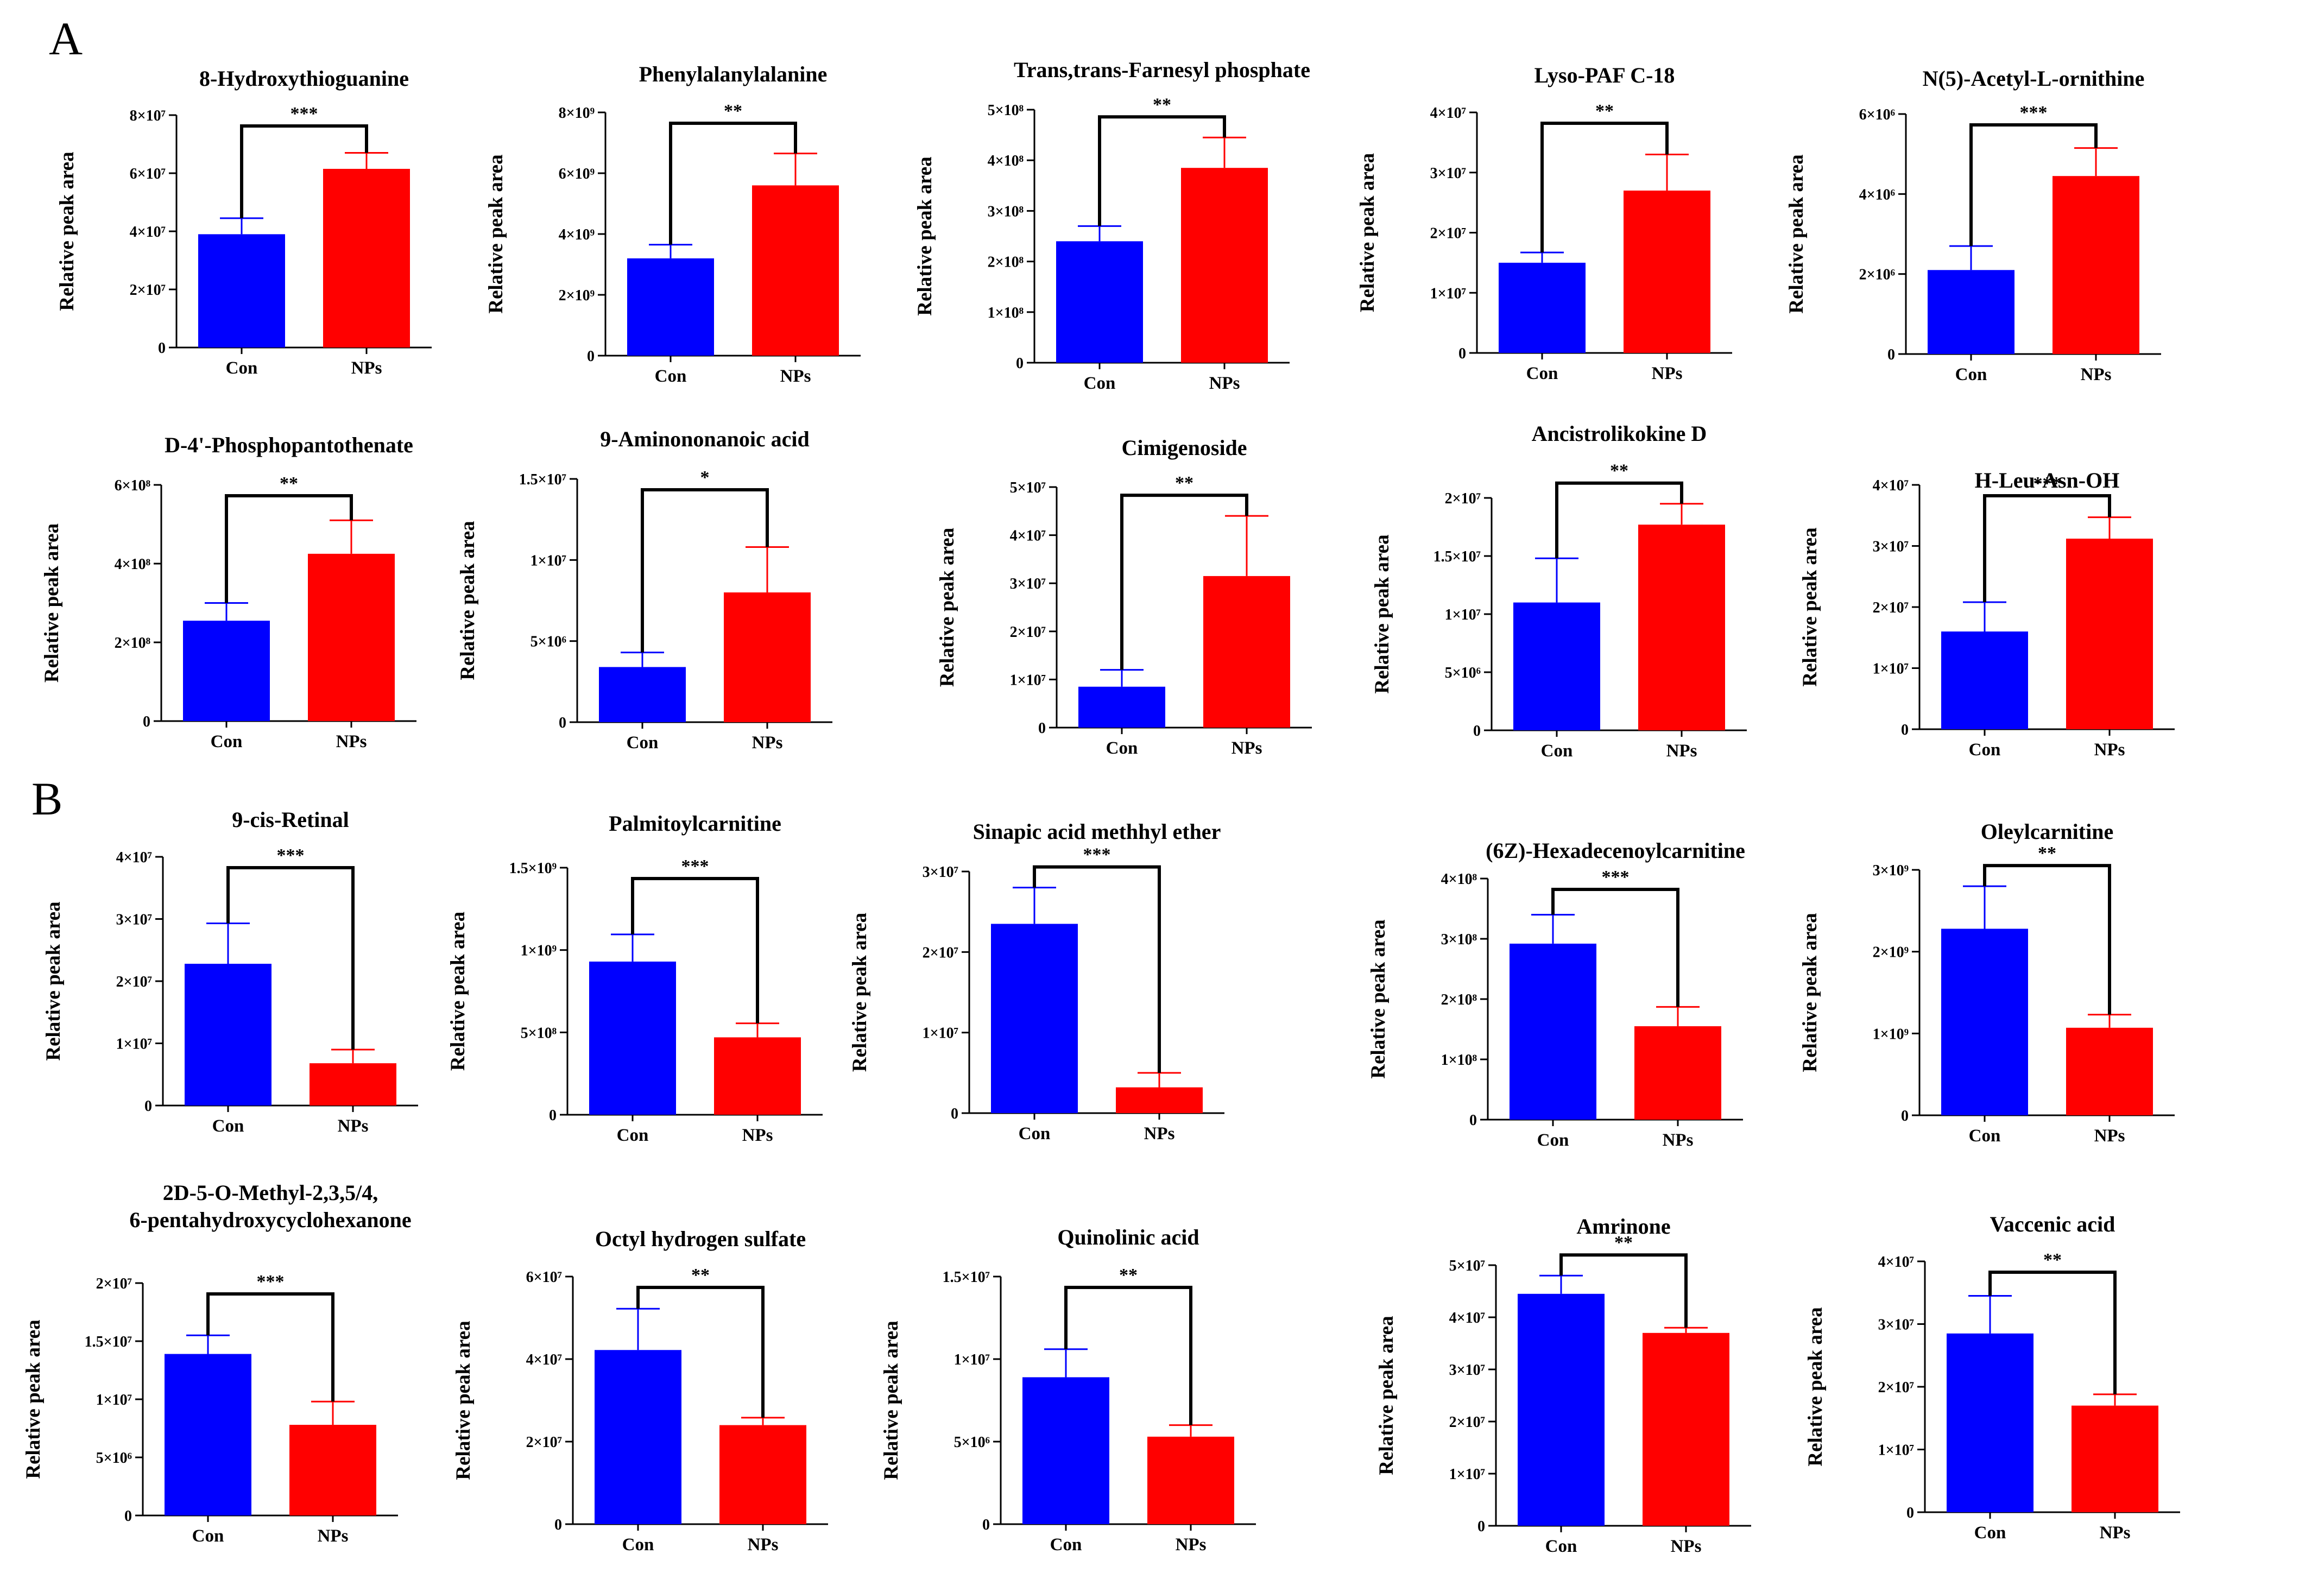 The image size is (2324, 1579). What do you see at coordinates (148, 174) in the screenshot?
I see `y-tick-label: 6×10⁷` at bounding box center [148, 174].